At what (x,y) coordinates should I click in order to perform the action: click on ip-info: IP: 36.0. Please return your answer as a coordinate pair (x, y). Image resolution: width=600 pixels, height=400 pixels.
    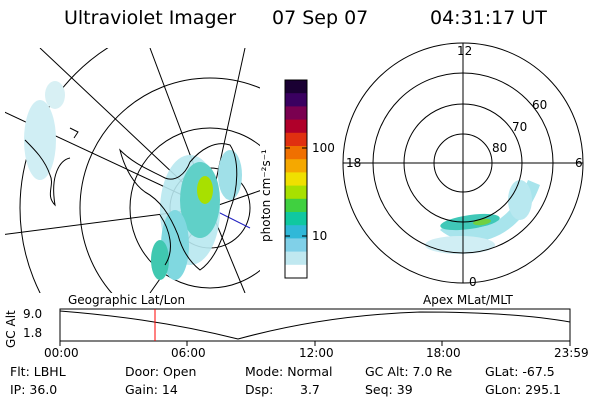
    Looking at the image, I should click on (34, 389).